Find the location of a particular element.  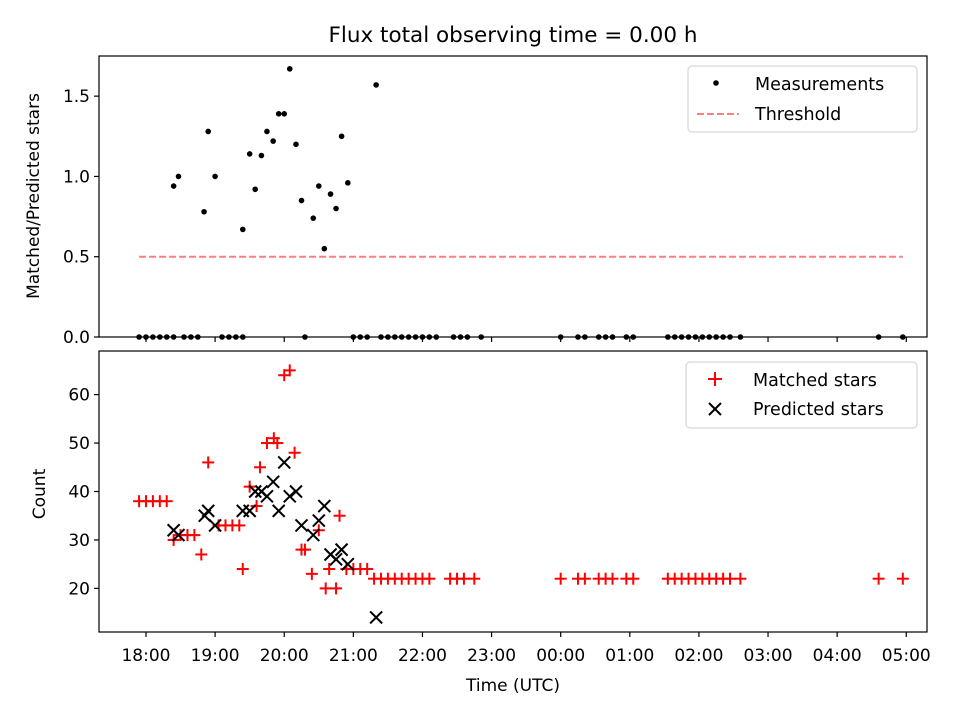

legend-predicted-label: Predicted stars is located at coordinates (818, 410).